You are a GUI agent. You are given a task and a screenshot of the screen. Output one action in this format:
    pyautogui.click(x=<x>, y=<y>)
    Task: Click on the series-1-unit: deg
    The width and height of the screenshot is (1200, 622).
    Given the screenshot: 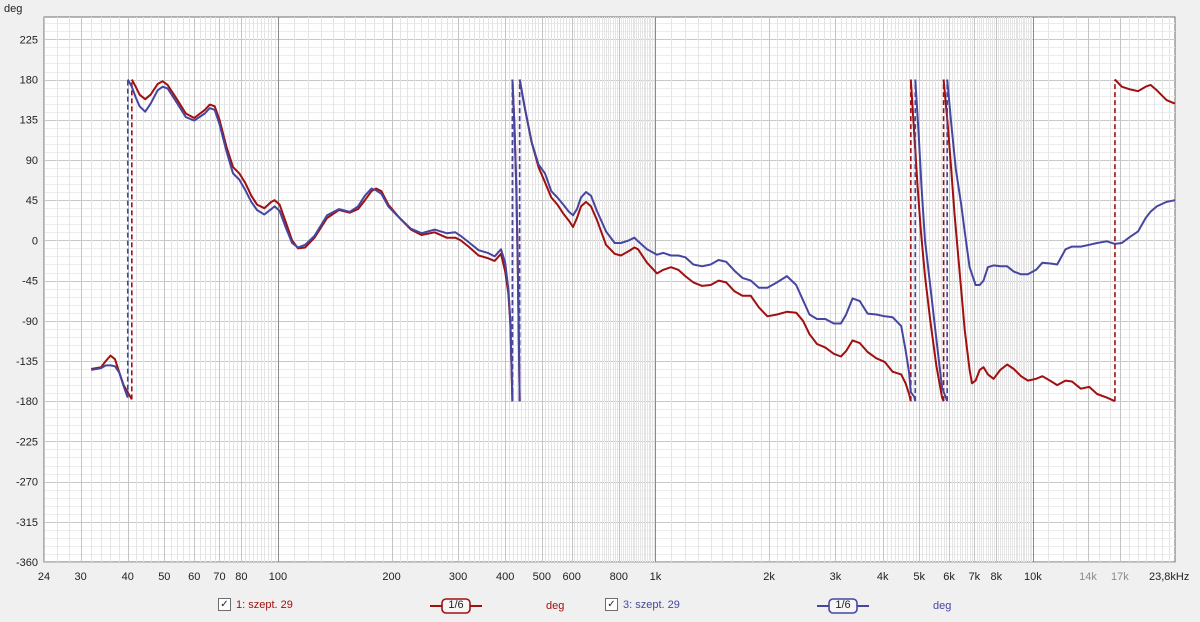 What is the action you would take?
    pyautogui.click(x=555, y=606)
    